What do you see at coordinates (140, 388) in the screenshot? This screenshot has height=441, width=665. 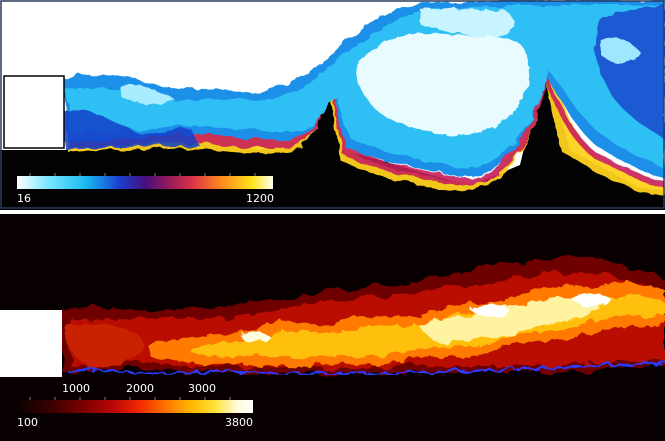 I see `bottom-contour-label-2: 2000` at bounding box center [140, 388].